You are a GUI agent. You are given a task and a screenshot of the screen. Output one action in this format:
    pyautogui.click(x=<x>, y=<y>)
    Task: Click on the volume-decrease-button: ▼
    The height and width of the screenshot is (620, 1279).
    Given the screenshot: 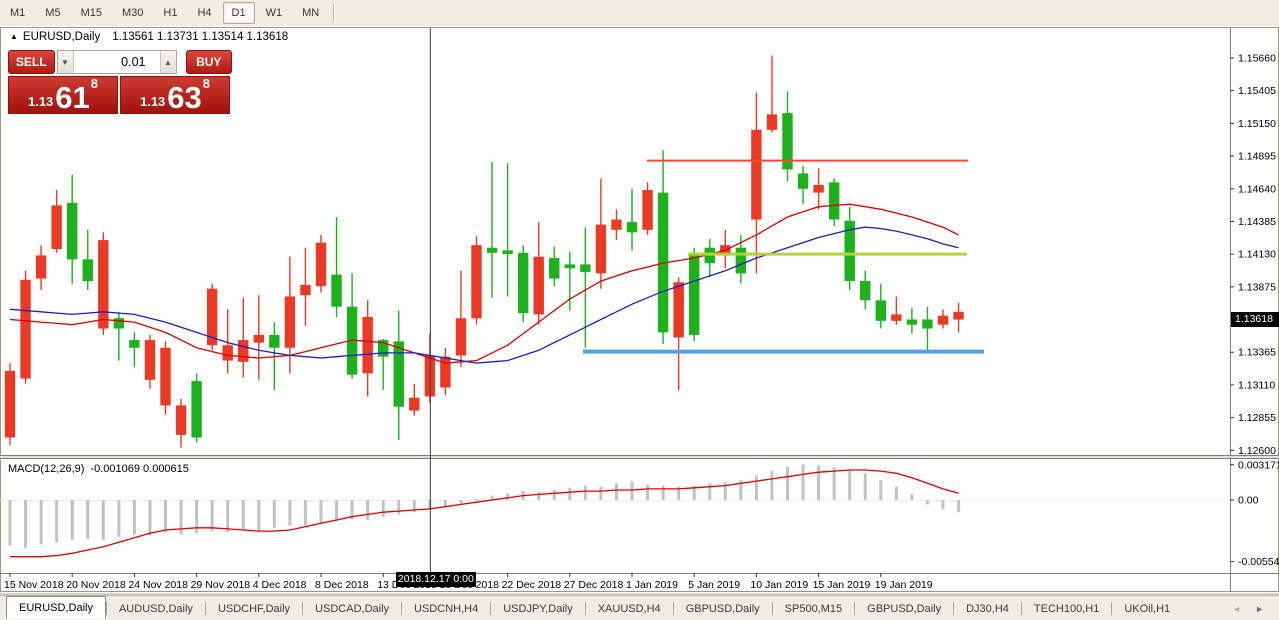 What is the action you would take?
    pyautogui.click(x=65, y=62)
    